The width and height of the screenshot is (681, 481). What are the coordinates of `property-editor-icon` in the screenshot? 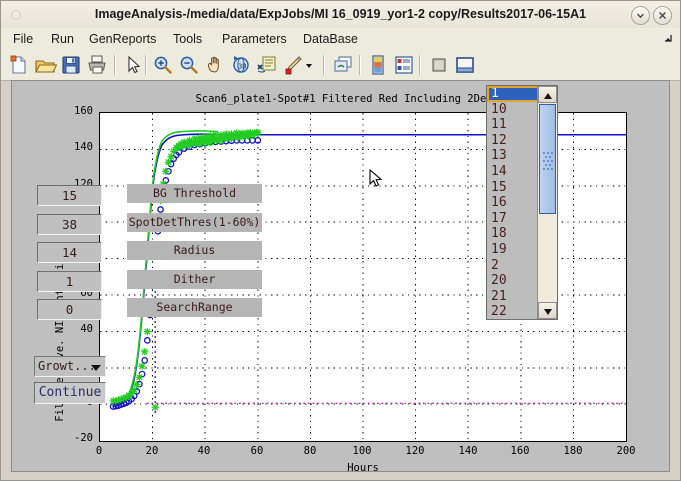 It's located at (439, 65).